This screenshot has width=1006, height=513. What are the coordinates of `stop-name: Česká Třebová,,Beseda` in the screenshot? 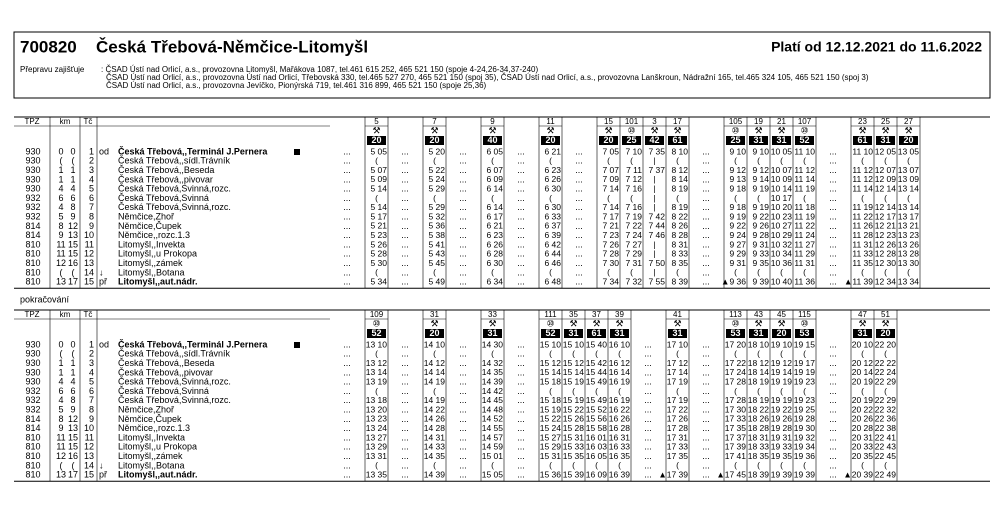 It's located at (166, 363).